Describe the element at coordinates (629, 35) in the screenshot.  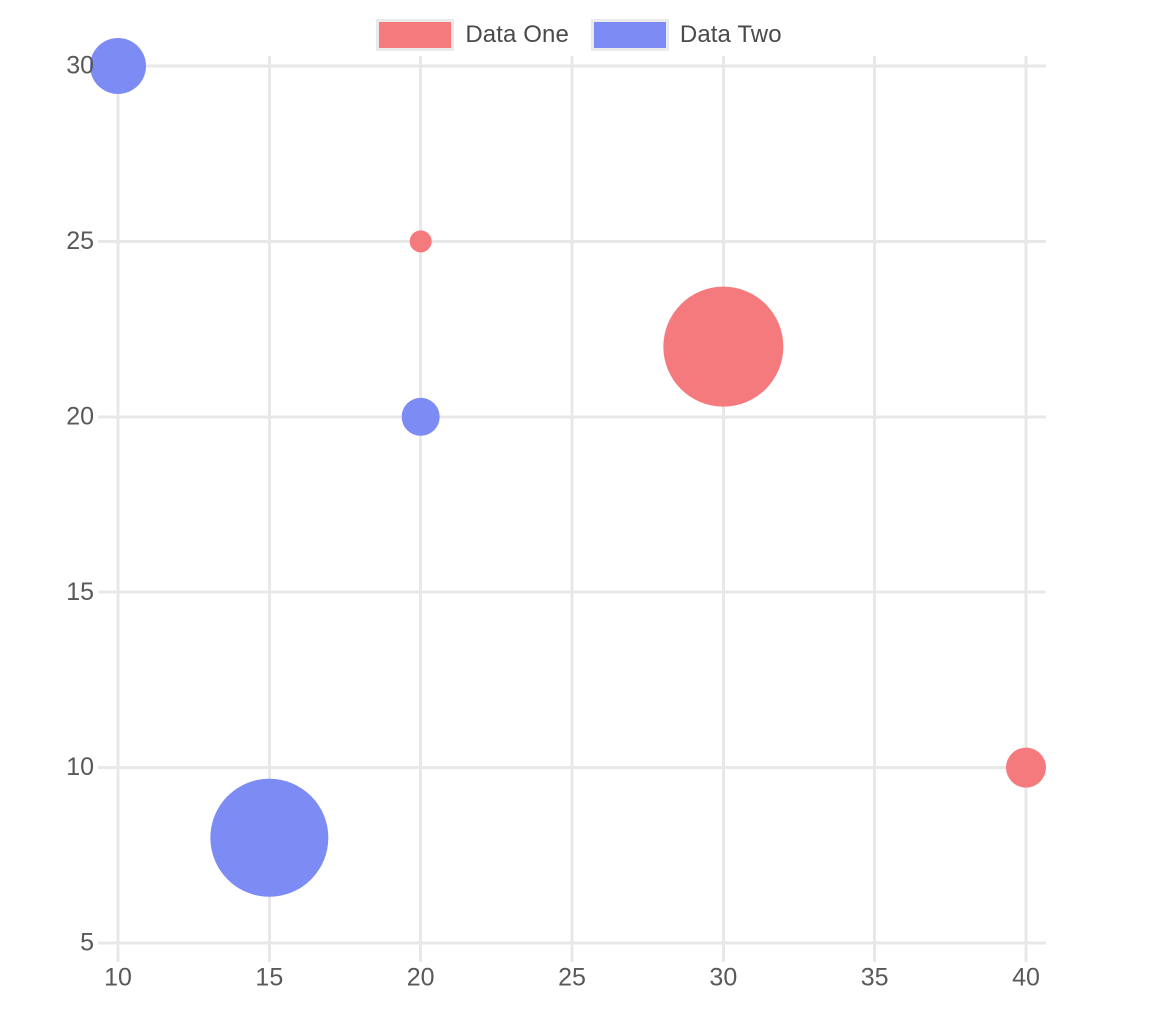
I see `legend-swatch-data-two` at that location.